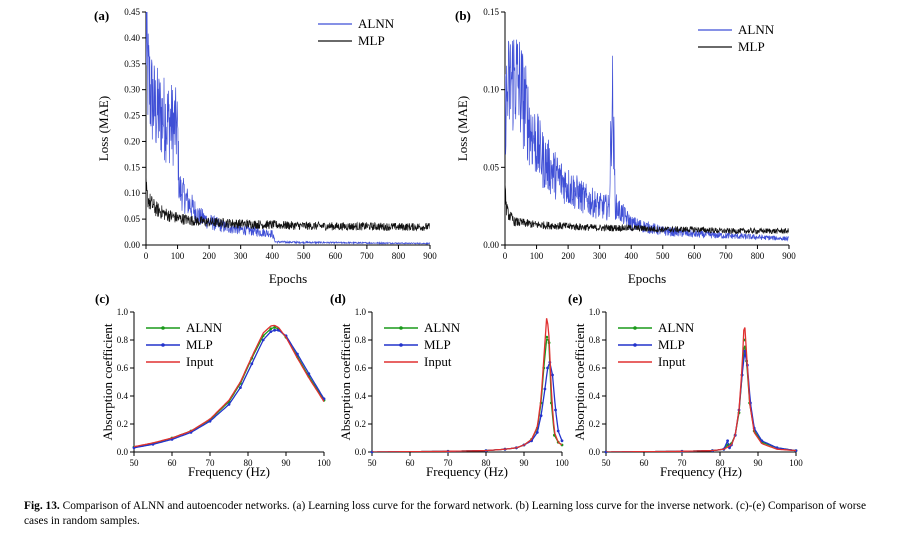 This screenshot has height=536, width=902. I want to click on y-tick-label: 0.35, so click(132, 64).